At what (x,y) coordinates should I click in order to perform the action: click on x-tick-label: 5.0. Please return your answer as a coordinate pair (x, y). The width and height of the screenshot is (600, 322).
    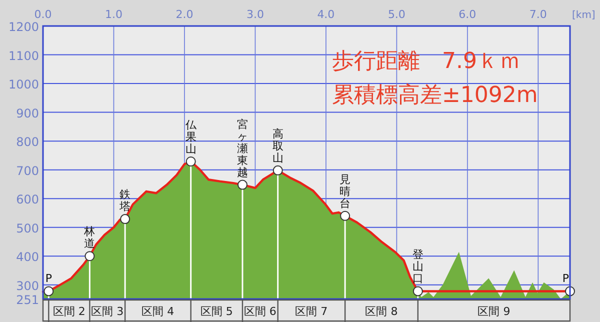
    Looking at the image, I should click on (397, 14).